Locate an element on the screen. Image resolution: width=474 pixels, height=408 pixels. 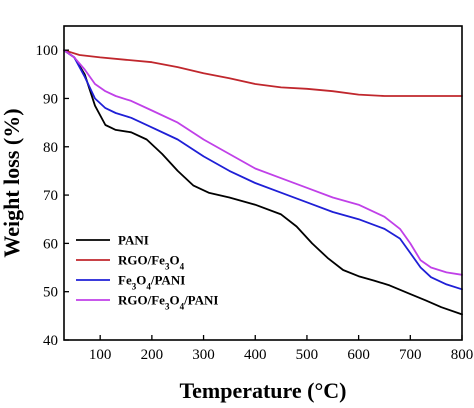
y-tick-label: 80 is located at coordinates (50, 148).